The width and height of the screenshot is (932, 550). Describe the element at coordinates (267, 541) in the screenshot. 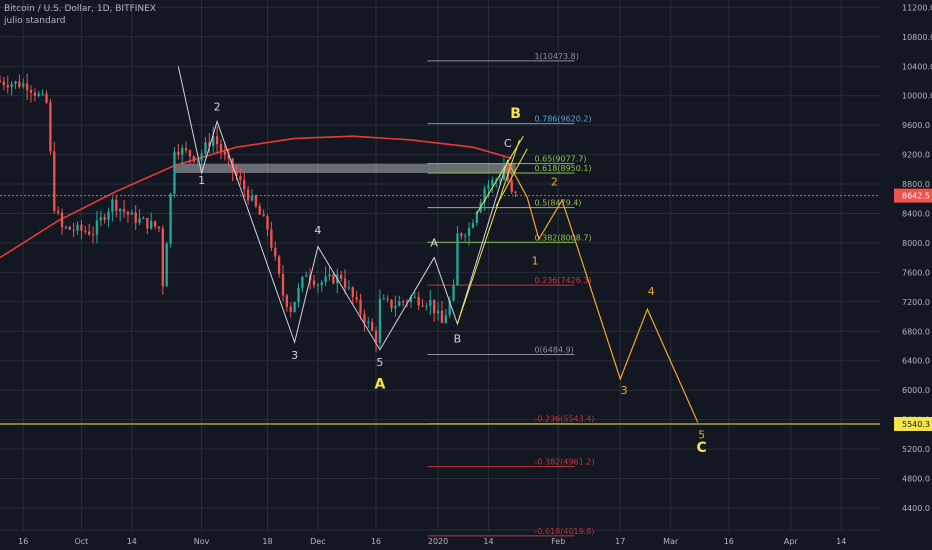

I see `x-tick-label: 18` at that location.